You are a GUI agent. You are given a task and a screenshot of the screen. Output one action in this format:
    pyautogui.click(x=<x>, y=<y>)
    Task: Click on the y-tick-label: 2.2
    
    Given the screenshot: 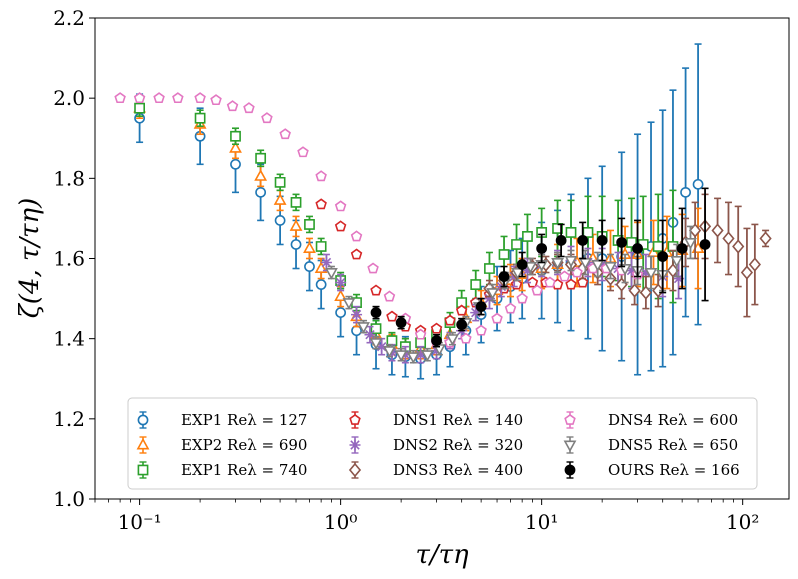 What is the action you would take?
    pyautogui.click(x=69, y=18)
    